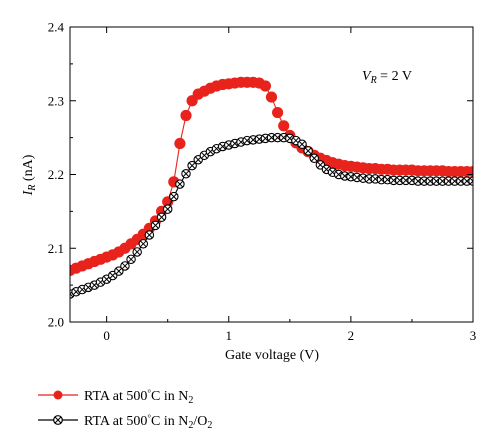  Describe the element at coordinates (58, 420) in the screenshot. I see `legend-marker-rta-n2-o2` at that location.